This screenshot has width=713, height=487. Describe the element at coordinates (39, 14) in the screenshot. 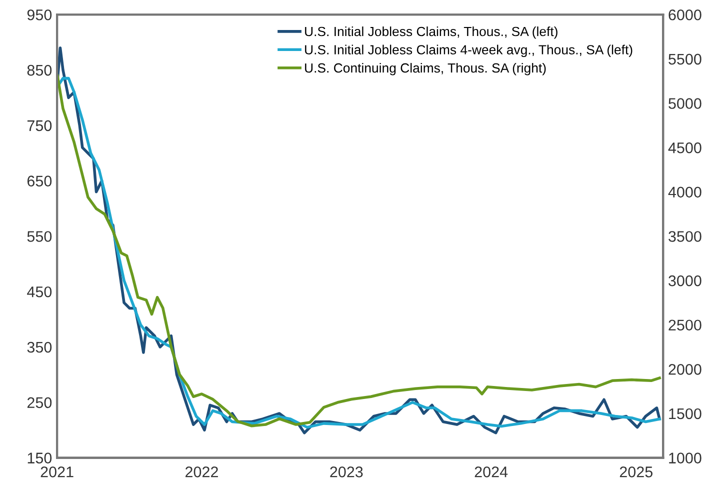

I see `y-tick-label: 950` at that location.